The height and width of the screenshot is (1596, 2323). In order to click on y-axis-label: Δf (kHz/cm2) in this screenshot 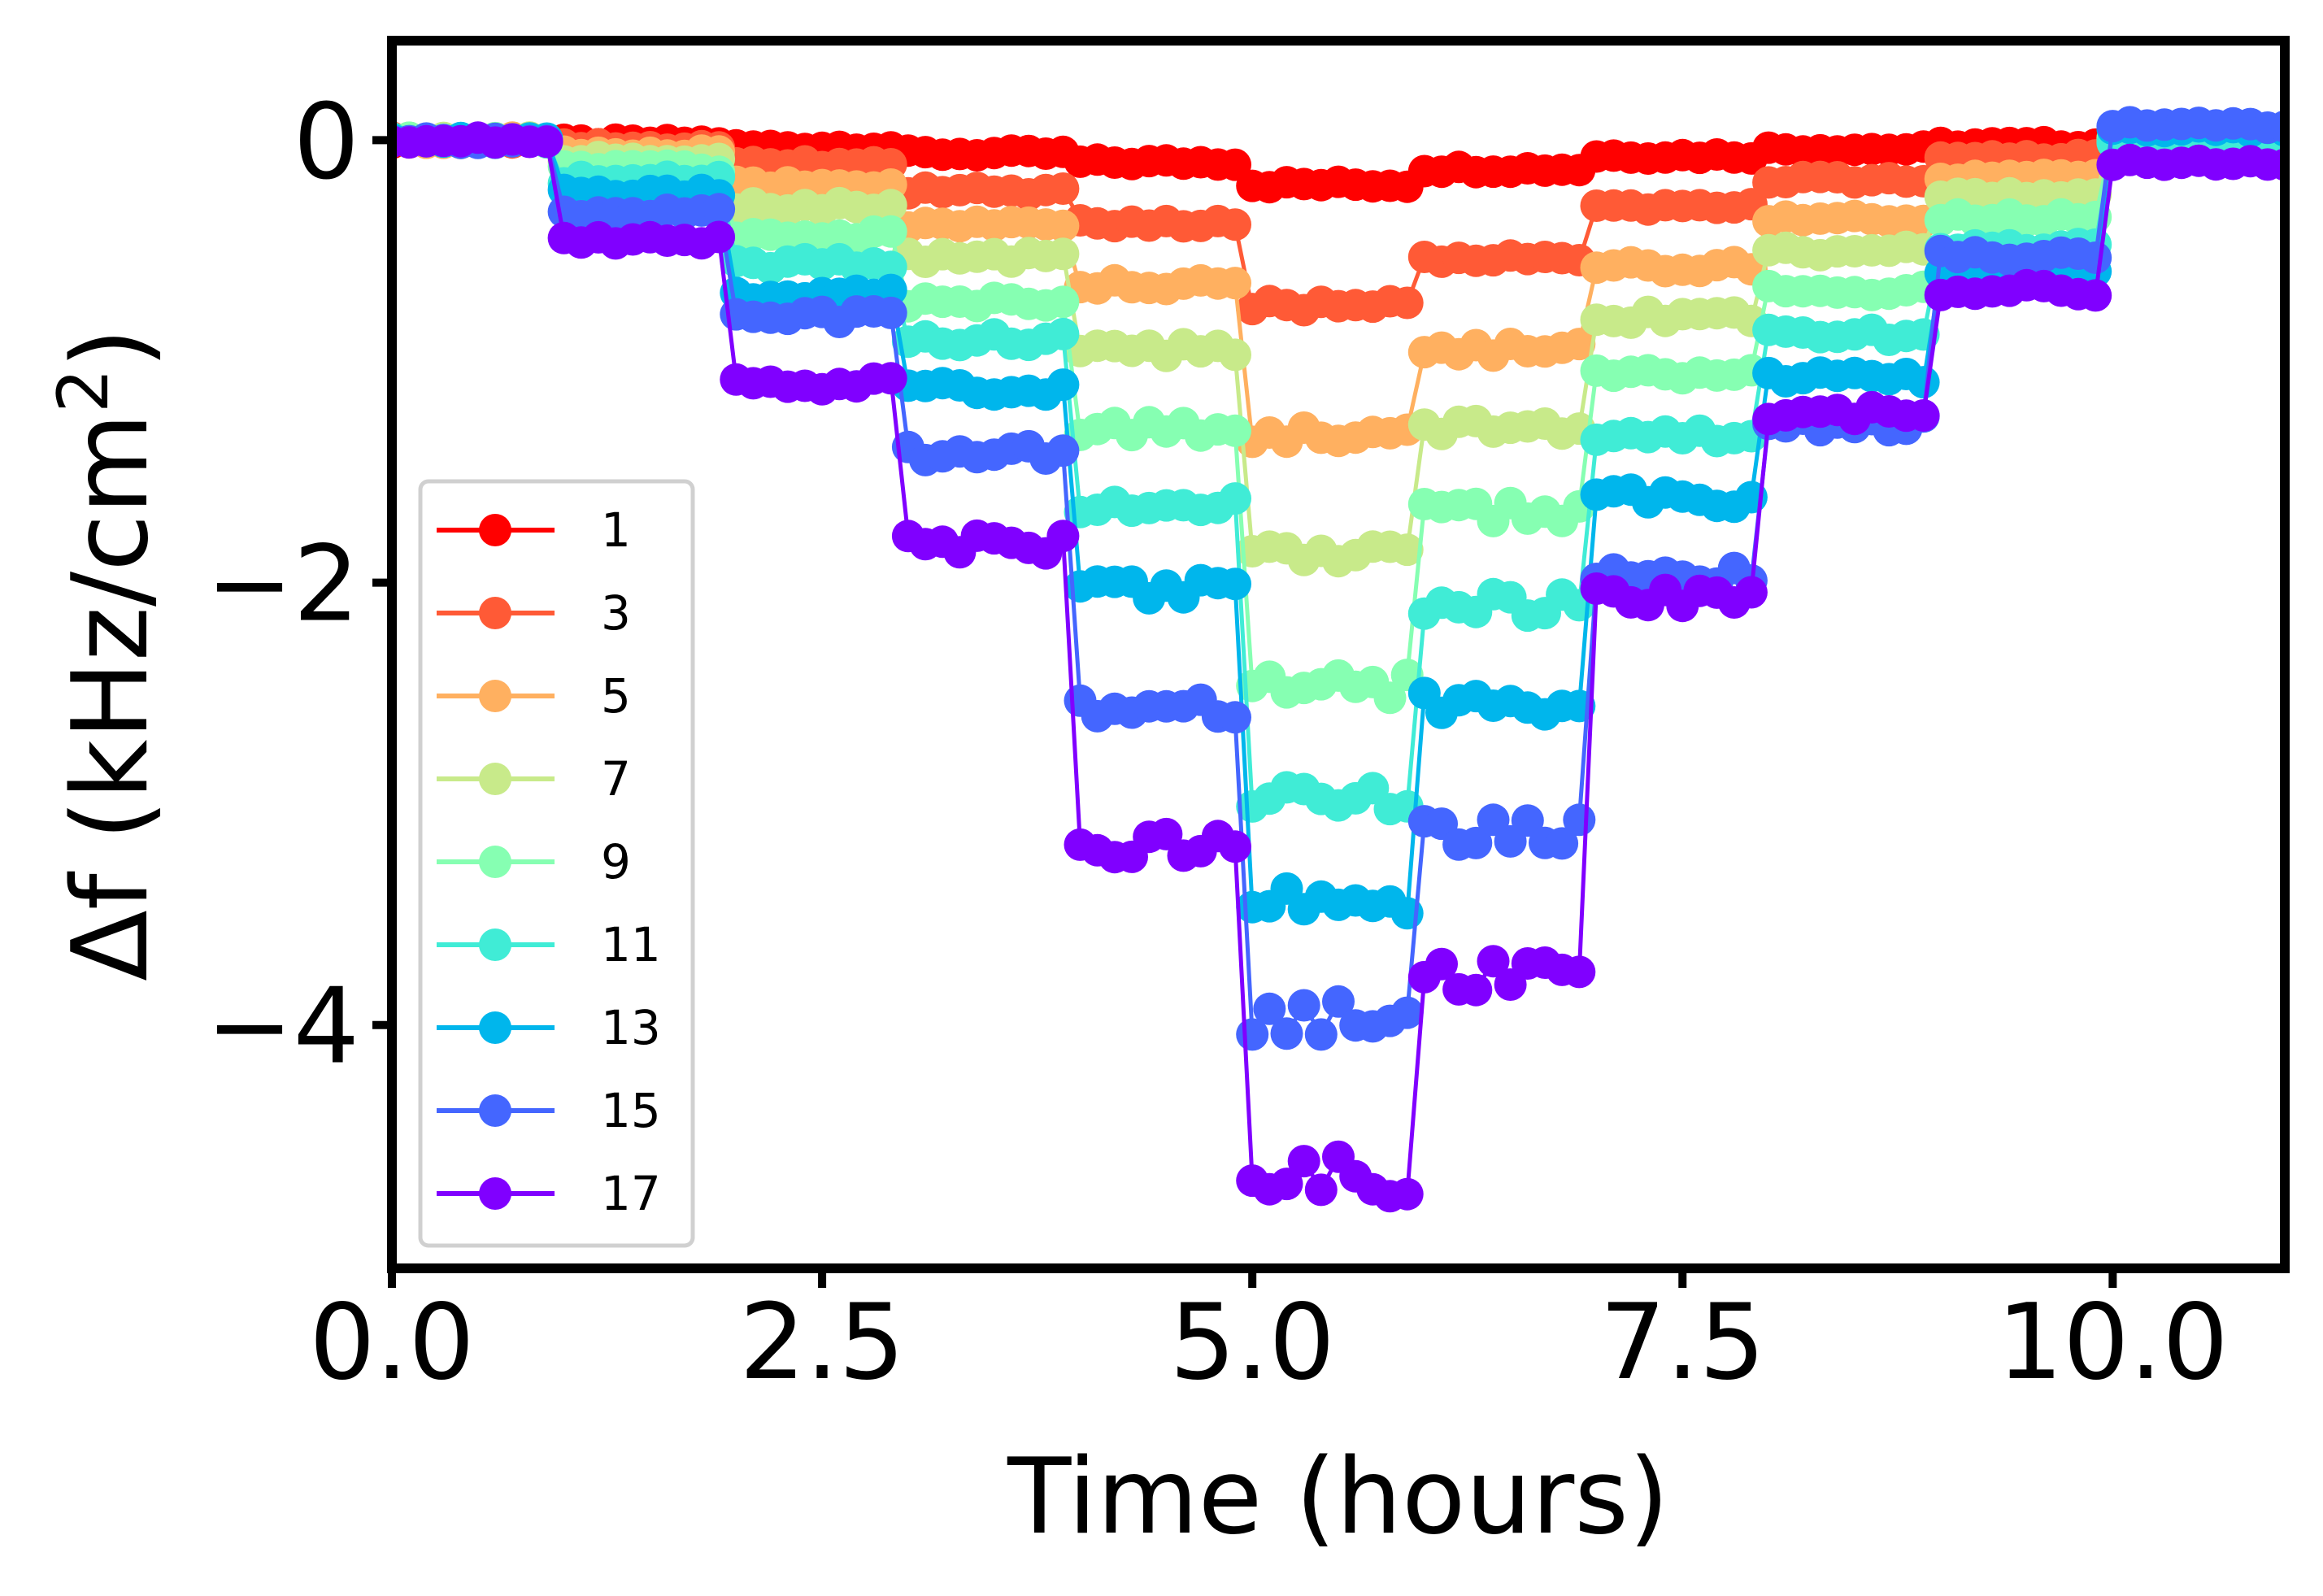, I will do `click(107, 654)`.